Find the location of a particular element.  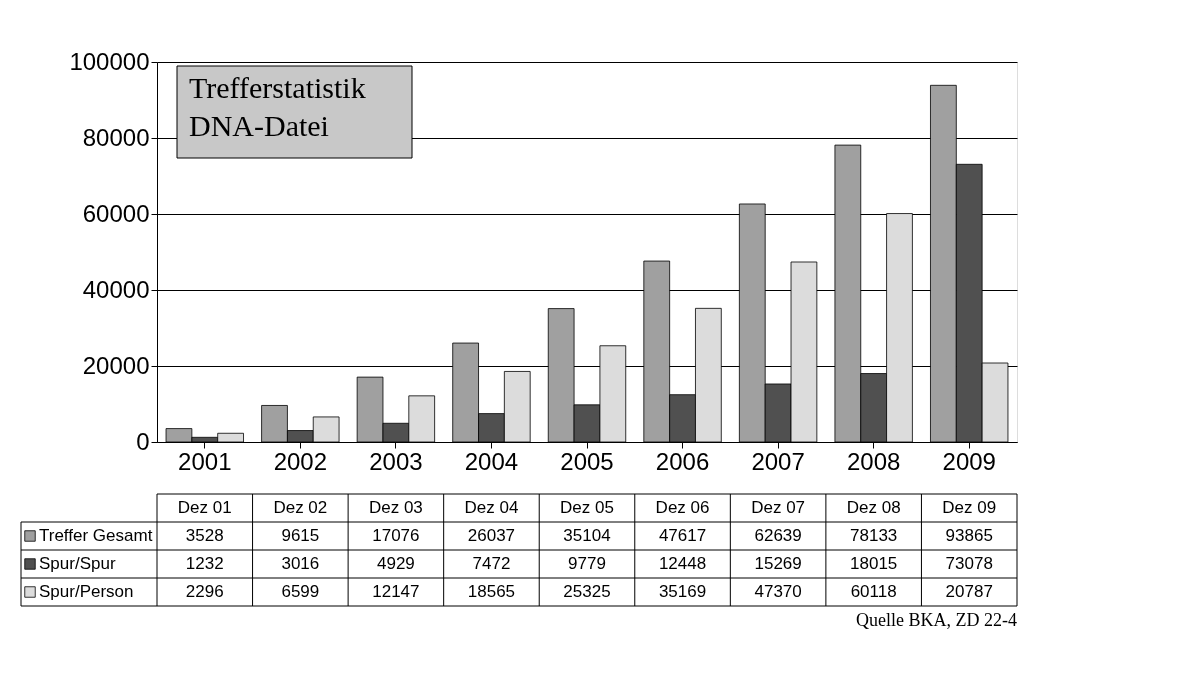

data-label: 18565 is located at coordinates (491, 591).